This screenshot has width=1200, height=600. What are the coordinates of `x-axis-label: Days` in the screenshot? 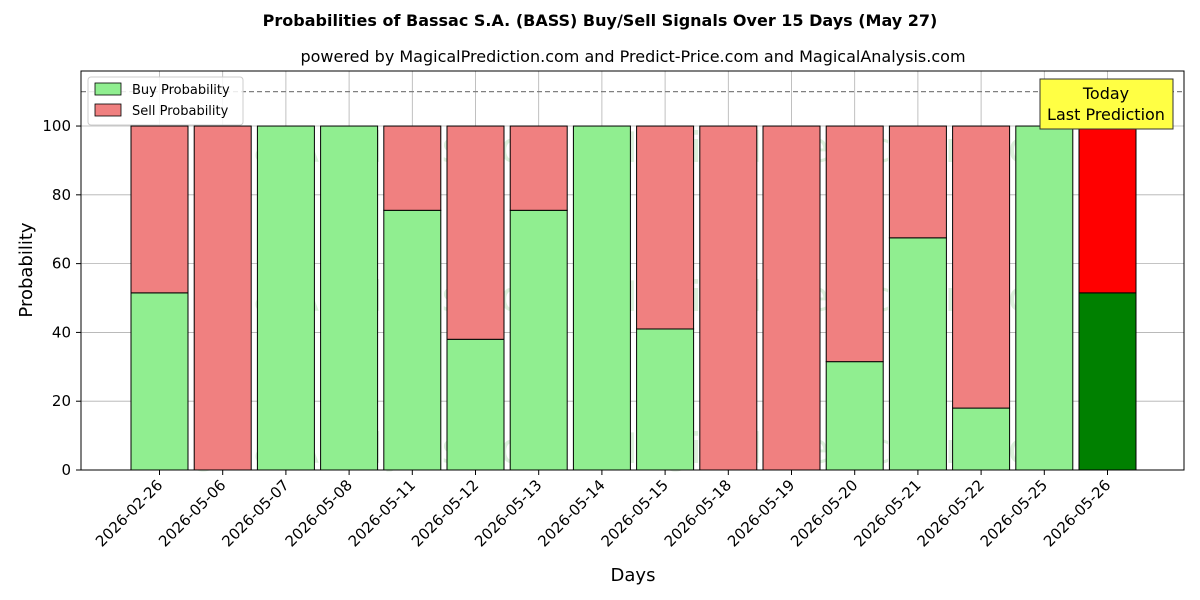 It's located at (633, 575).